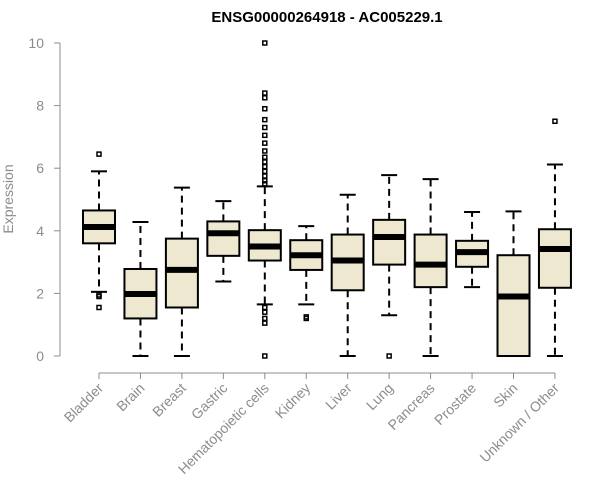  Describe the element at coordinates (130, 397) in the screenshot. I see `x-tick-label: Brain` at that location.